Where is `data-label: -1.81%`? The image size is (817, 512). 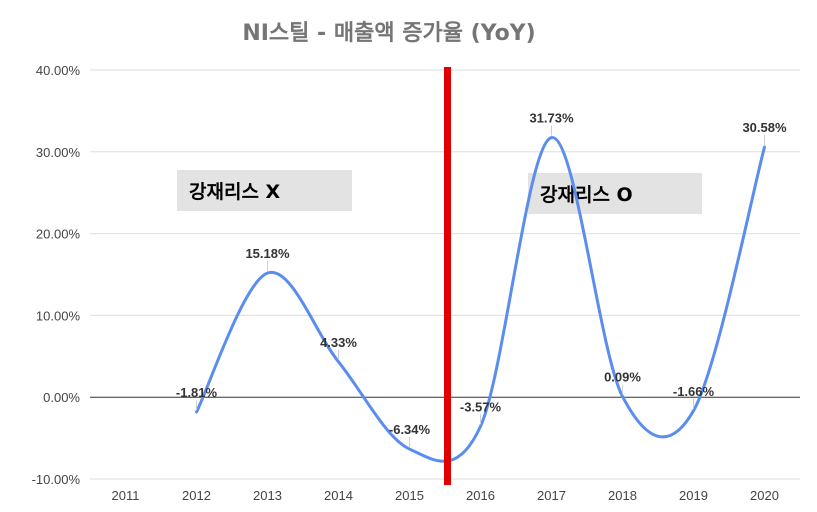 data-label: -1.81% is located at coordinates (197, 392).